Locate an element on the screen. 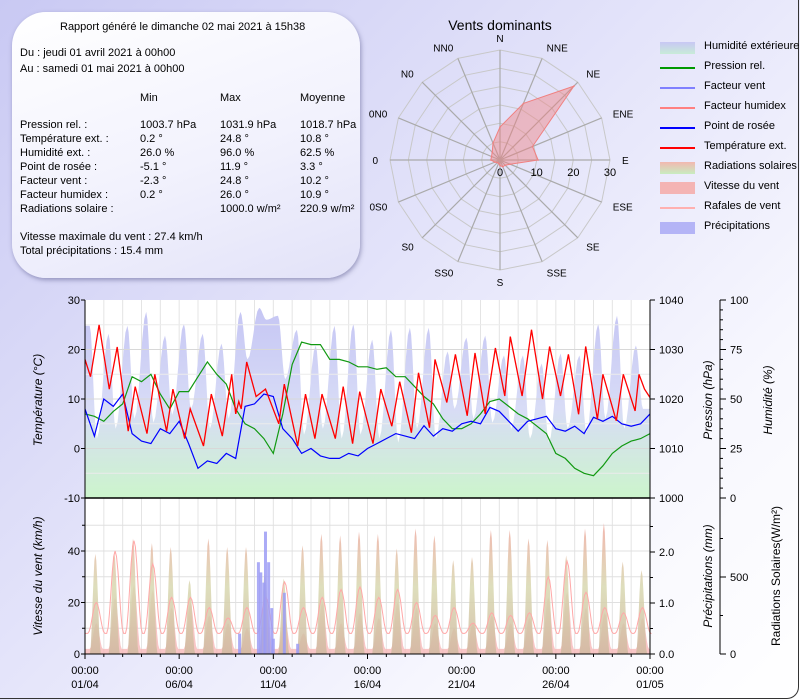 The height and width of the screenshot is (700, 800). wind-tick-label: 40 is located at coordinates (74, 552).